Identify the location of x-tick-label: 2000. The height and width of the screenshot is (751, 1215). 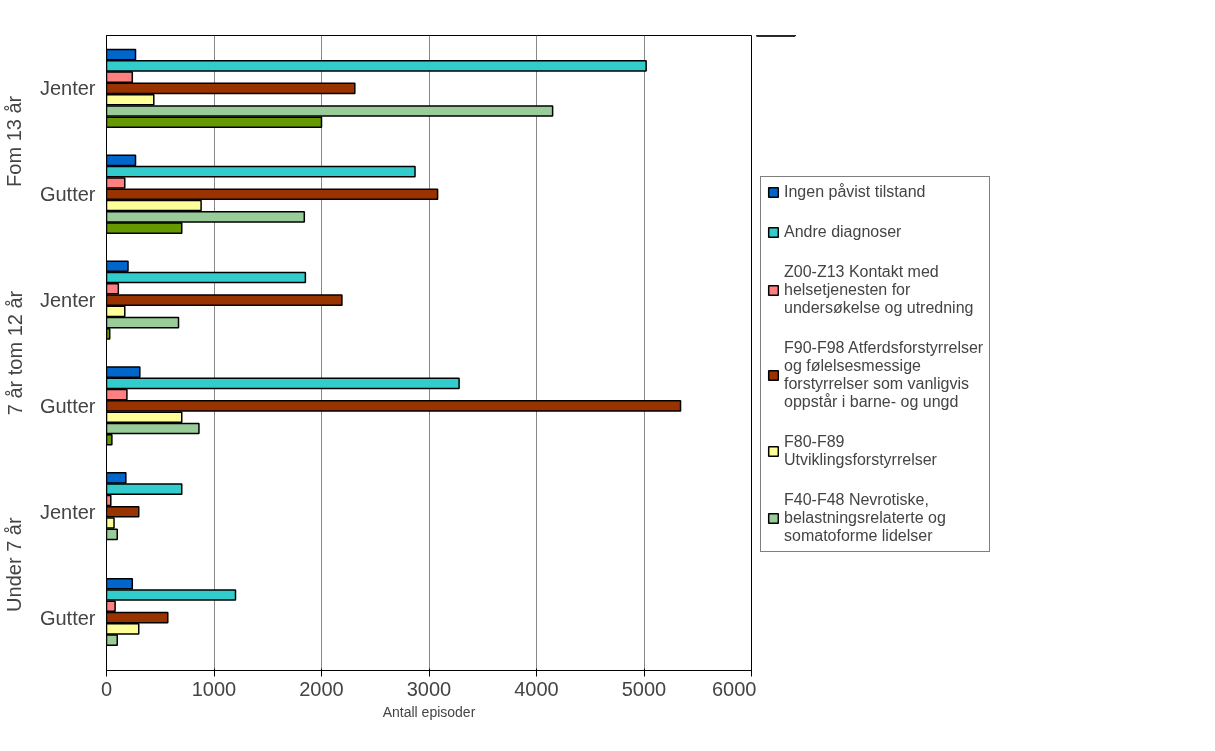
(321, 688).